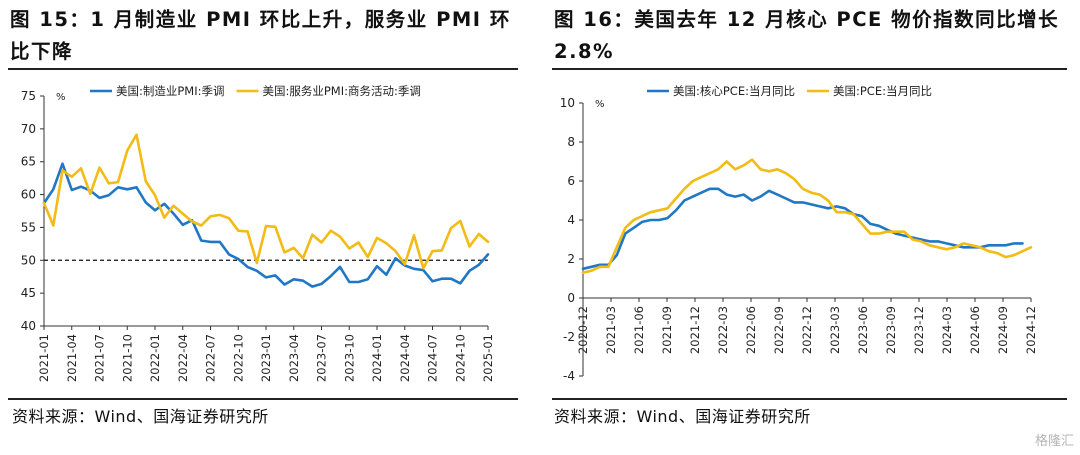  Describe the element at coordinates (28, 227) in the screenshot. I see `y-tick-label: 55` at that location.